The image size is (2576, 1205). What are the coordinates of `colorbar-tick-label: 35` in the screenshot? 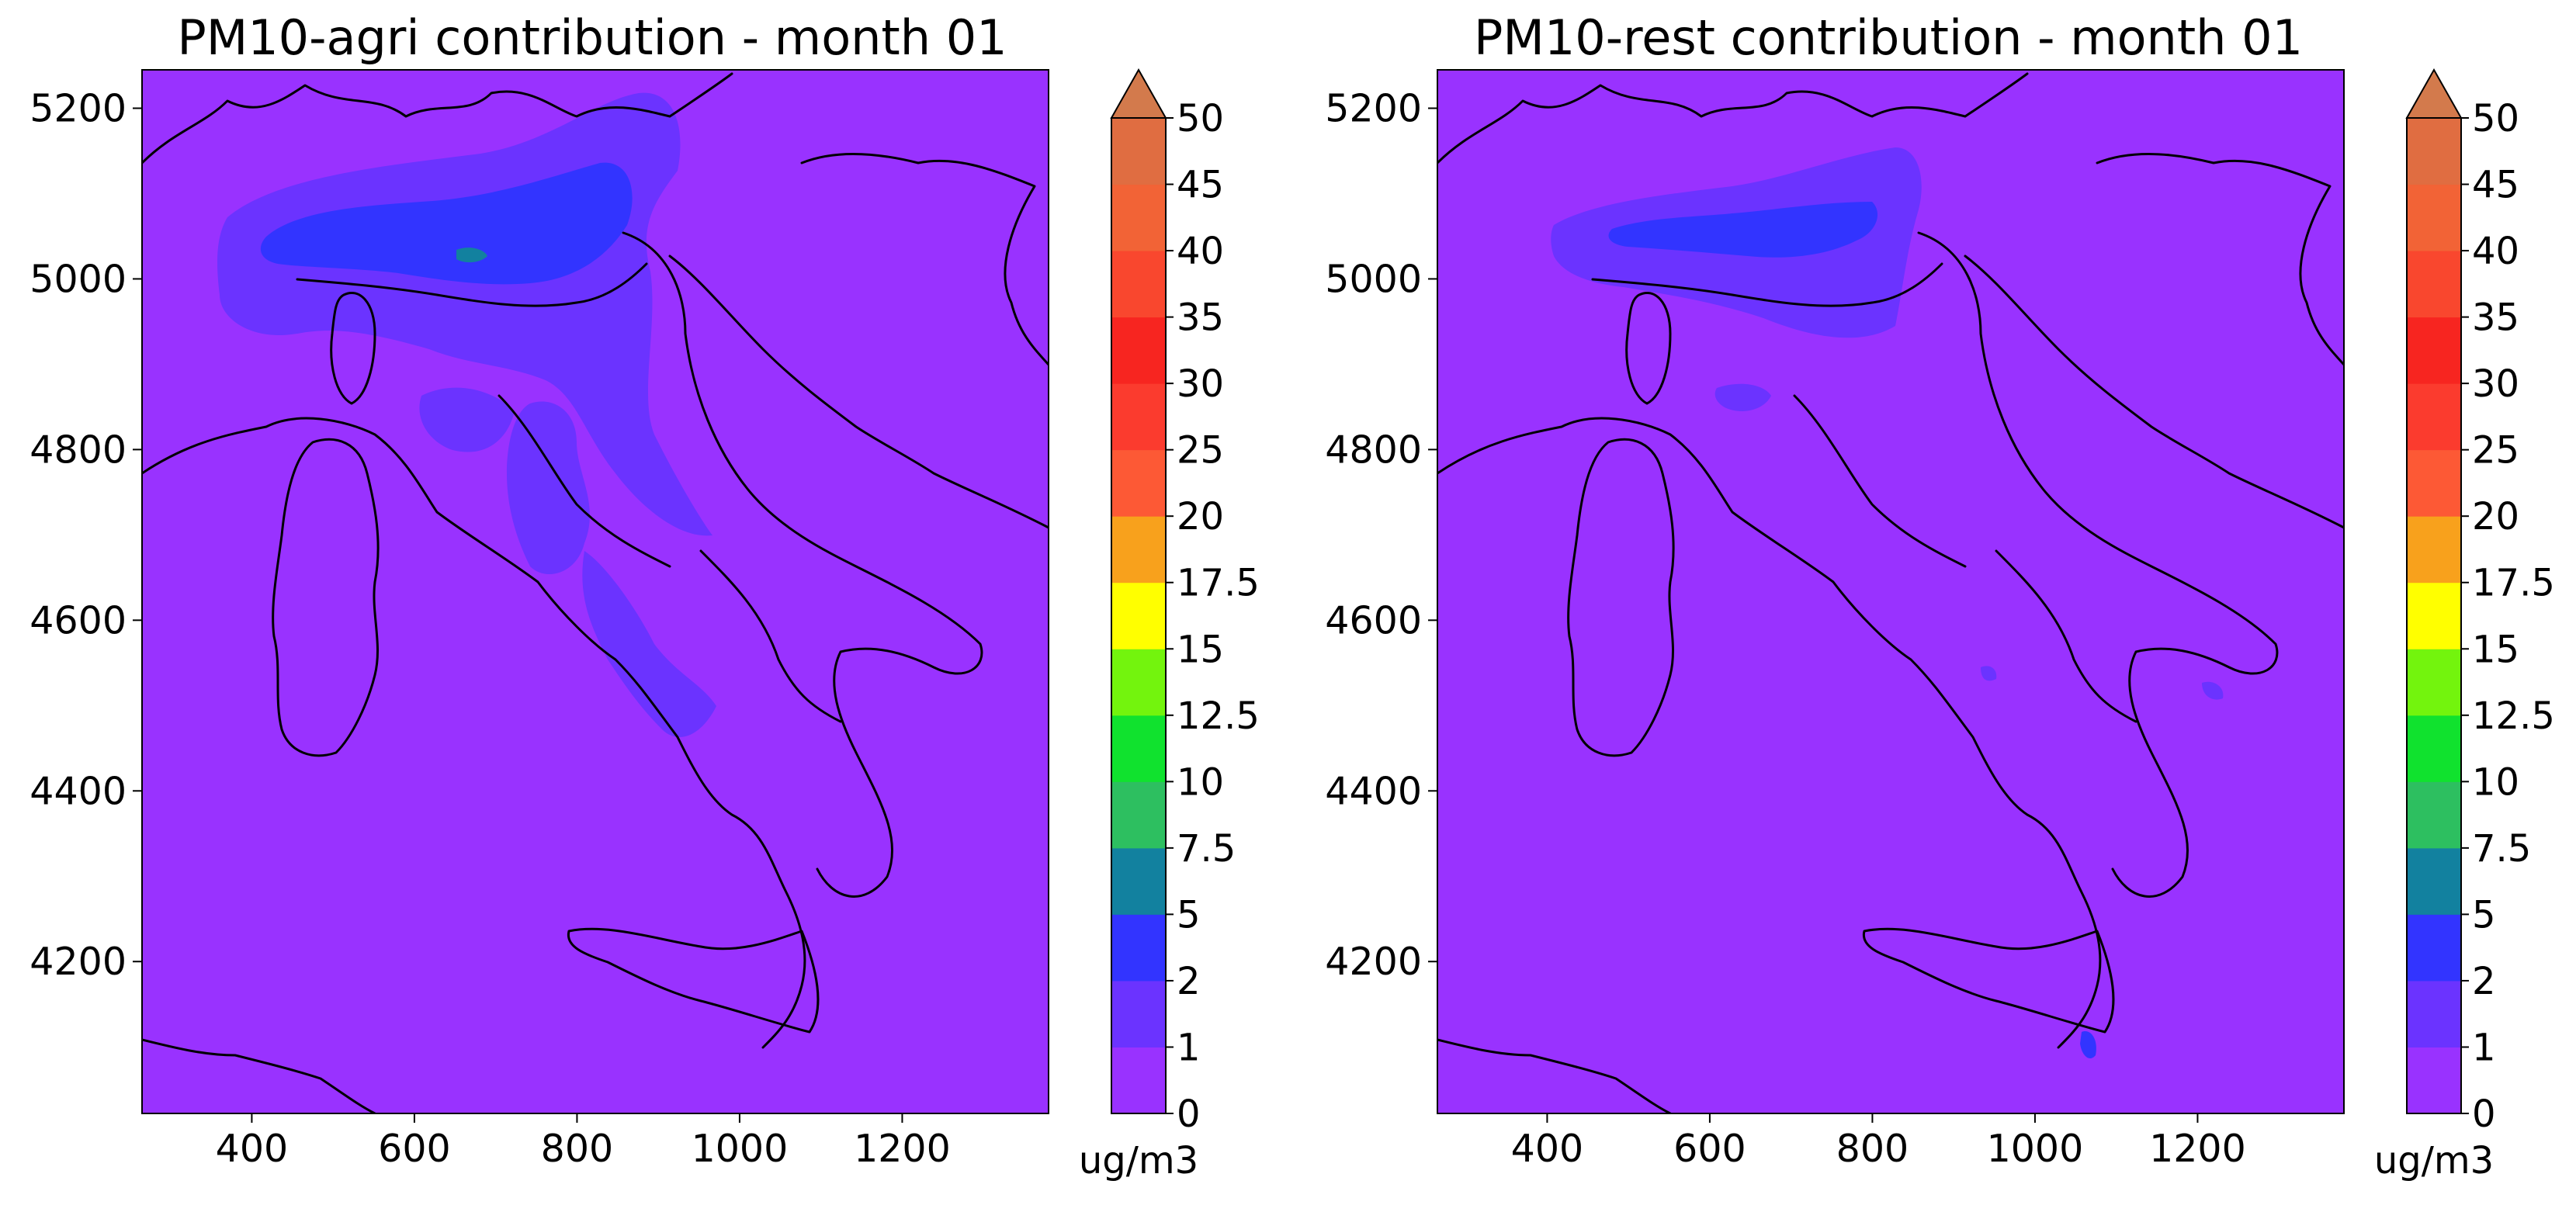 It's located at (2495, 318).